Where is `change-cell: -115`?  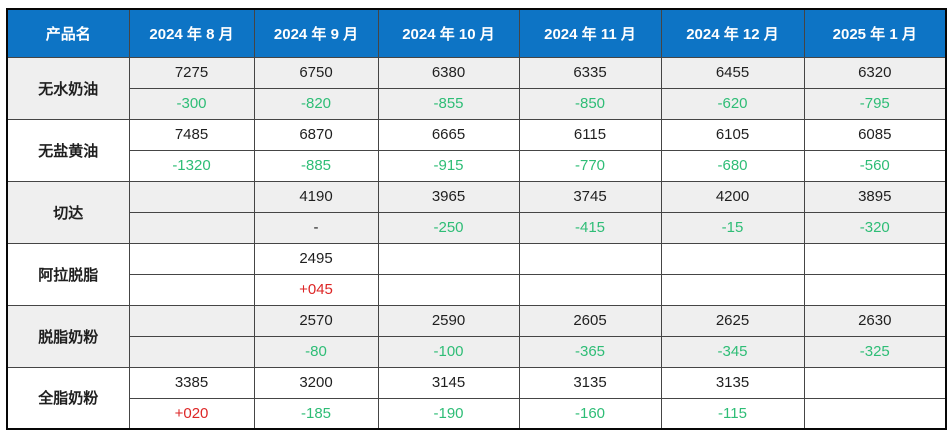 change-cell: -115 is located at coordinates (732, 413).